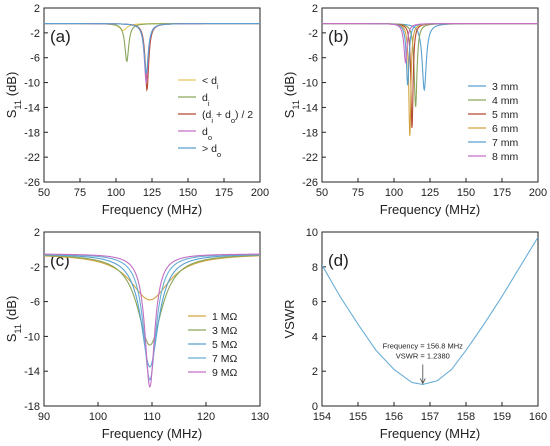  What do you see at coordinates (505, 115) in the screenshot?
I see `legend-label: 5 mm` at bounding box center [505, 115].